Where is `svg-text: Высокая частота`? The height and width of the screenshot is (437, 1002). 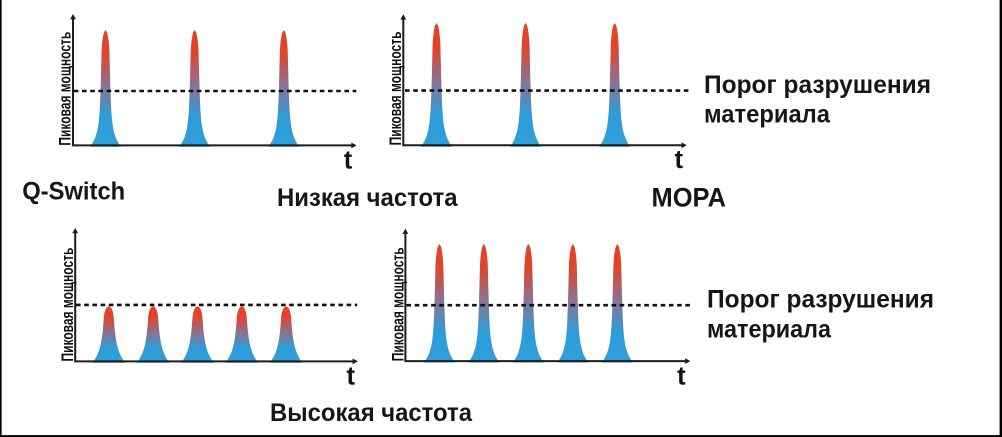
svg-text: Высокая частота is located at coordinates (371, 413).